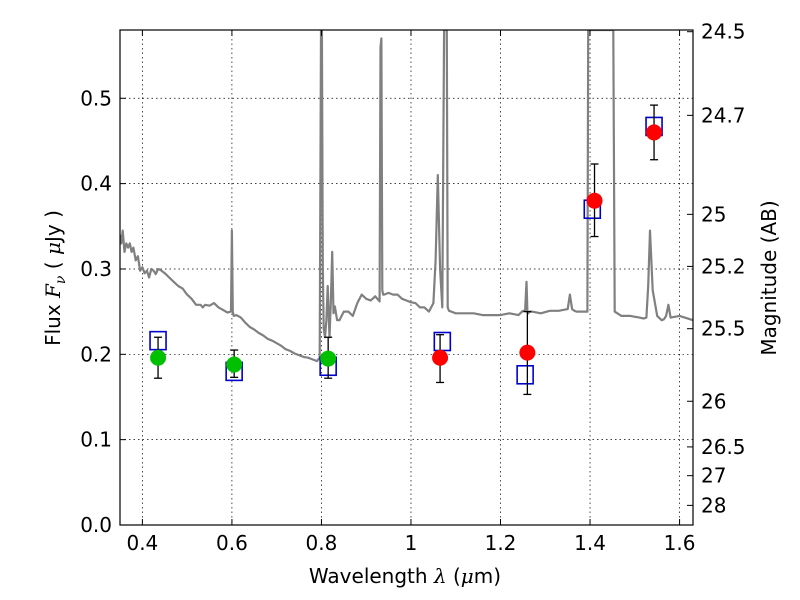 Image resolution: width=800 pixels, height=600 pixels. Describe the element at coordinates (590, 543) in the screenshot. I see `x-tick-label: 1.4` at that location.